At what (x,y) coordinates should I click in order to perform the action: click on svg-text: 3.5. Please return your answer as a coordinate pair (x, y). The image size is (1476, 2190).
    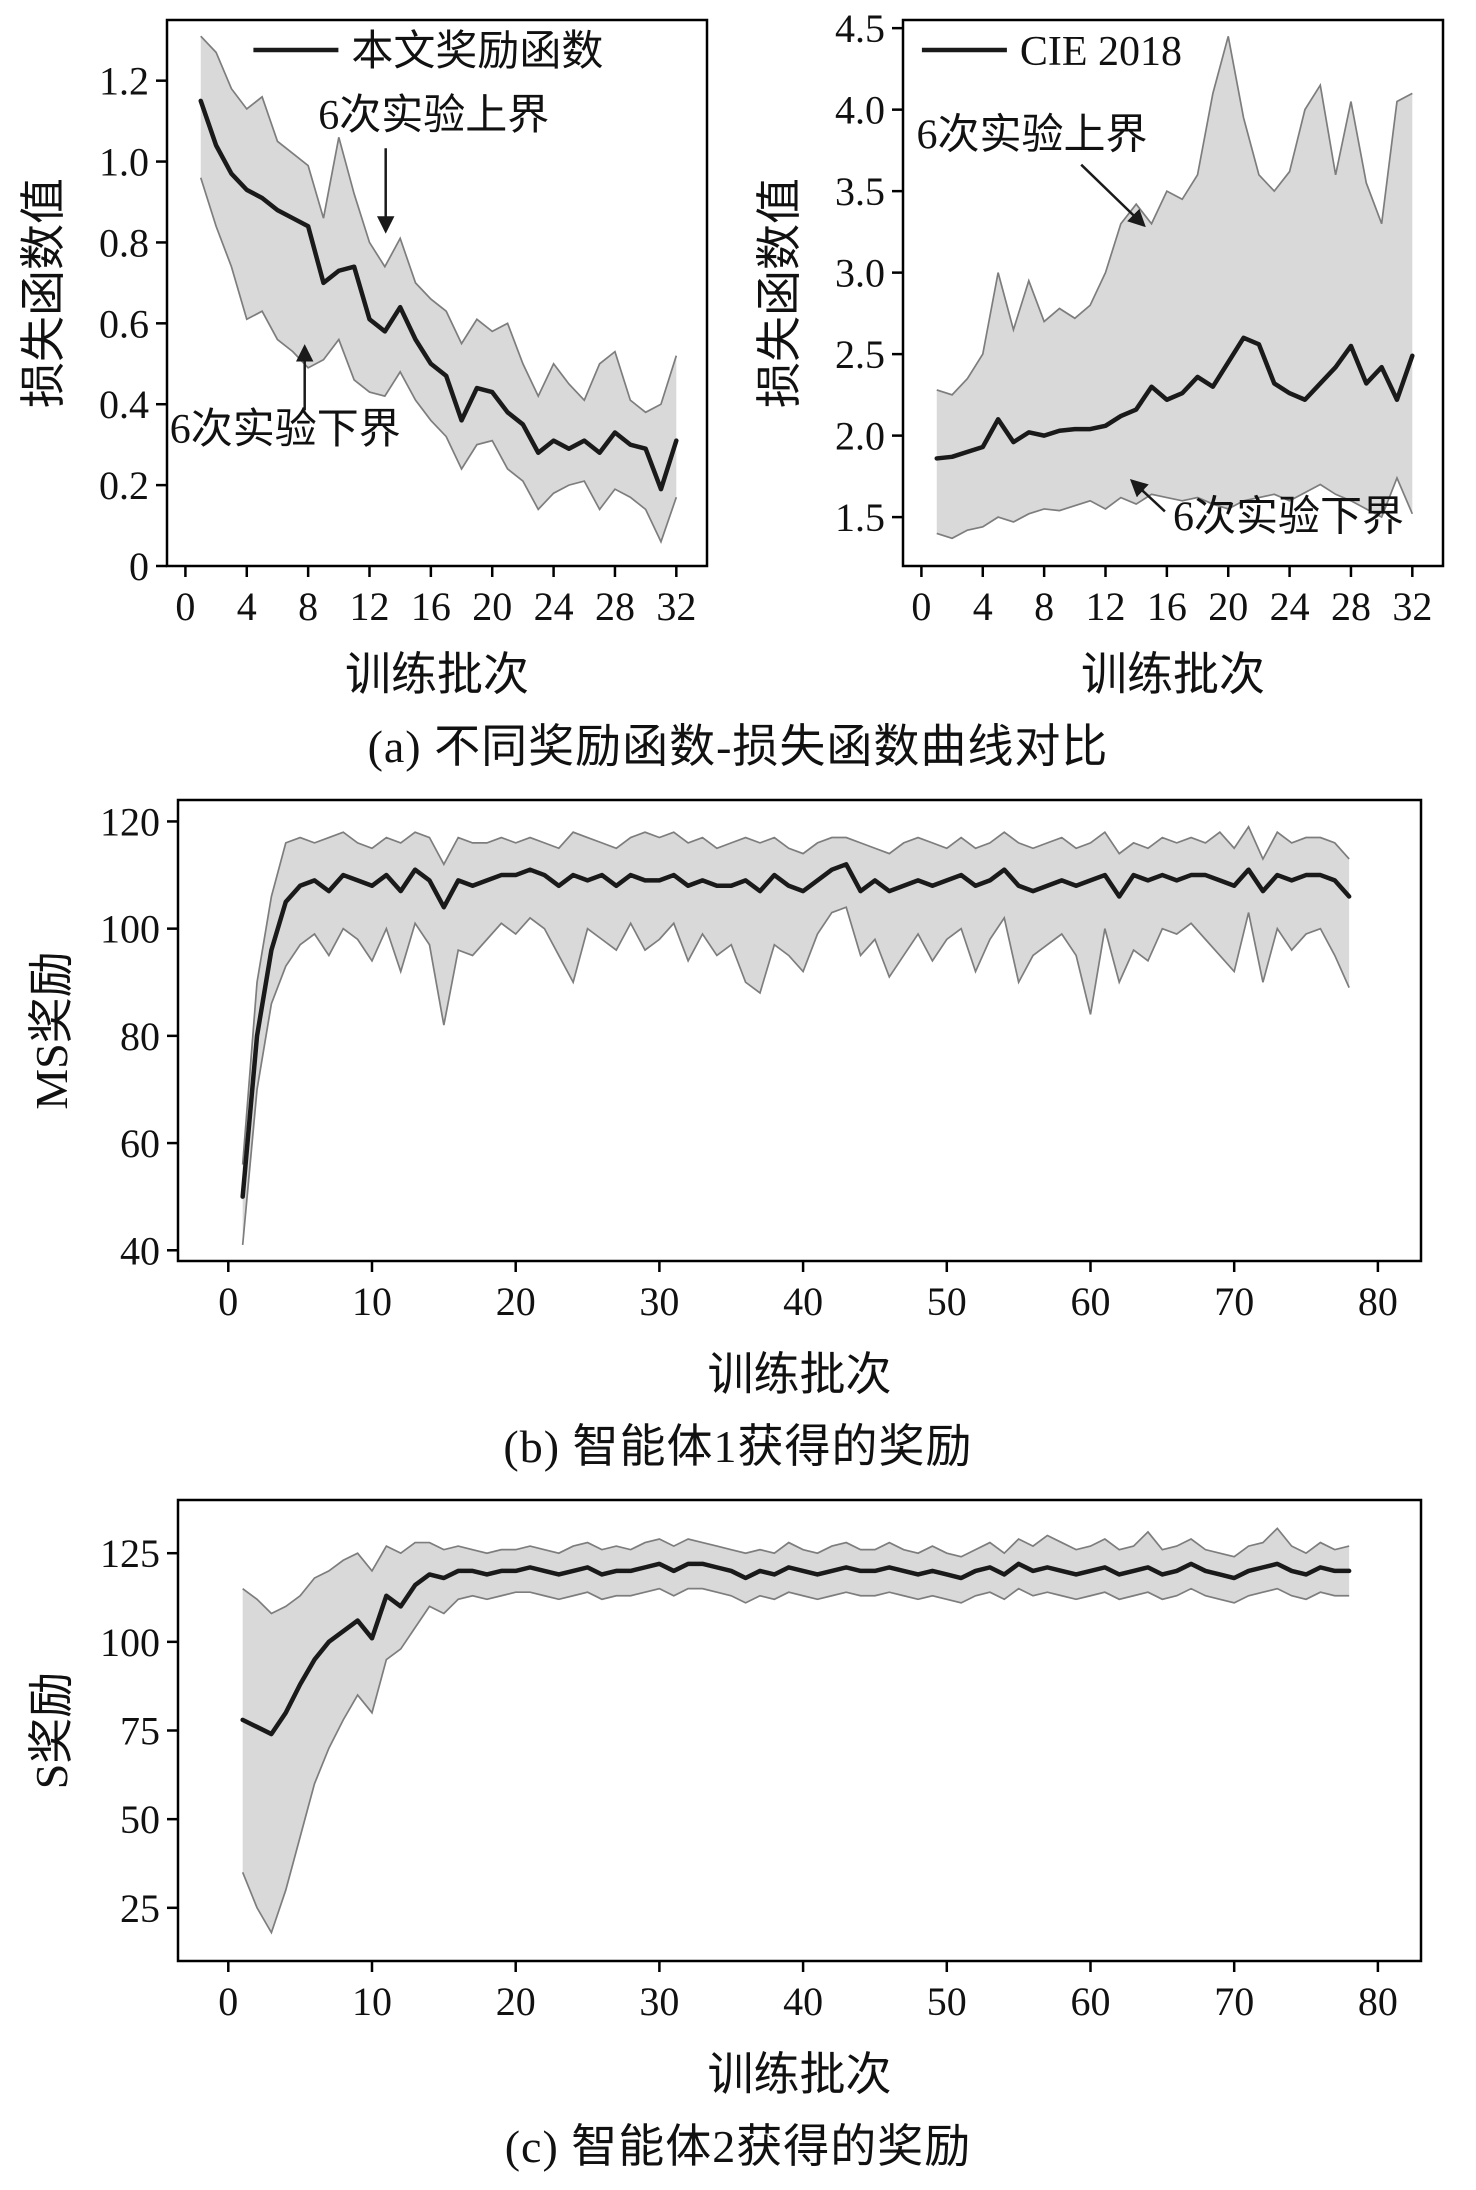
    Looking at the image, I should click on (860, 191).